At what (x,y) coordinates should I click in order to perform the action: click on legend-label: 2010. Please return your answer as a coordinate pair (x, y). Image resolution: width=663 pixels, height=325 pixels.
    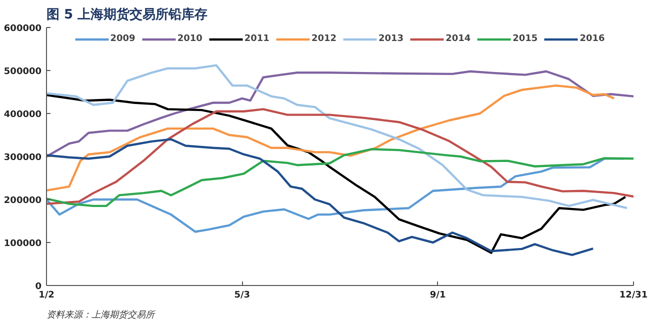
    Looking at the image, I should click on (189, 39).